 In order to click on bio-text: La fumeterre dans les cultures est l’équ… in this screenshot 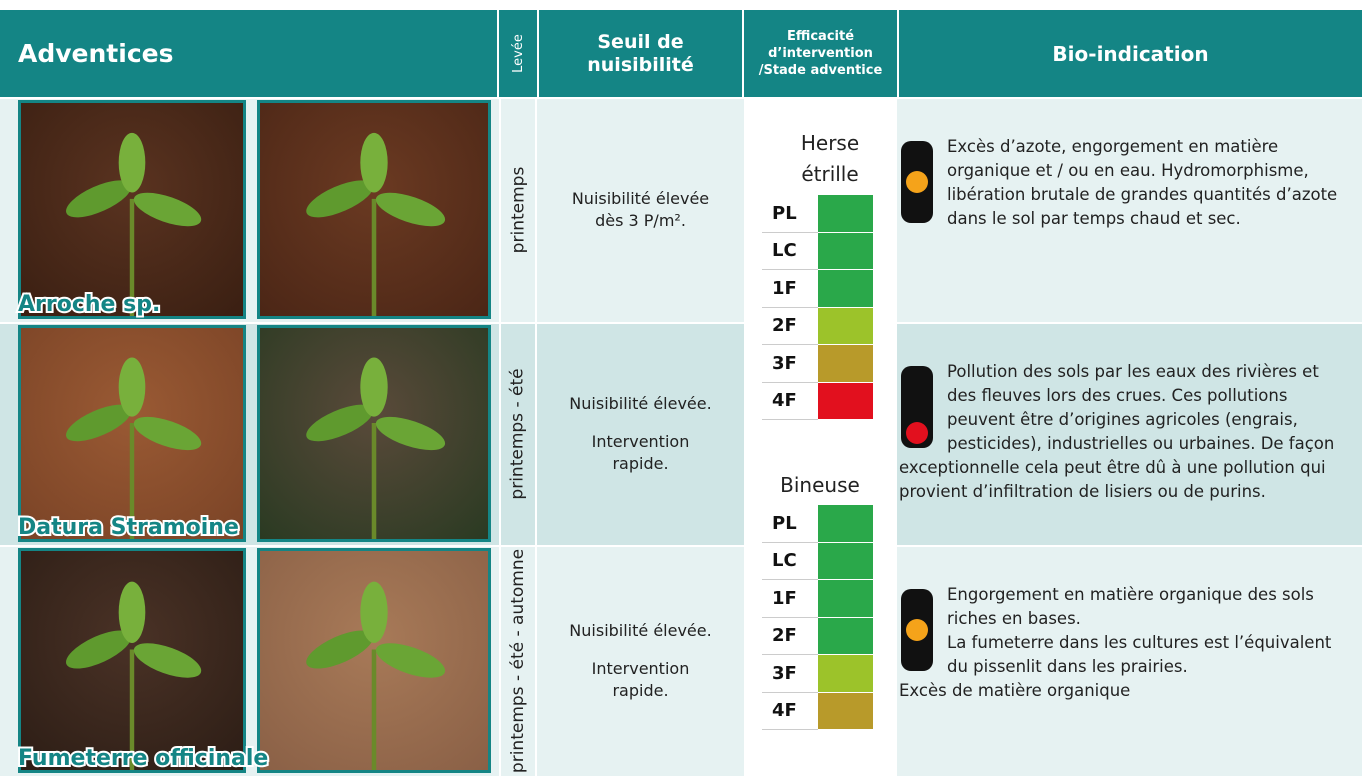, I will do `click(1139, 654)`.